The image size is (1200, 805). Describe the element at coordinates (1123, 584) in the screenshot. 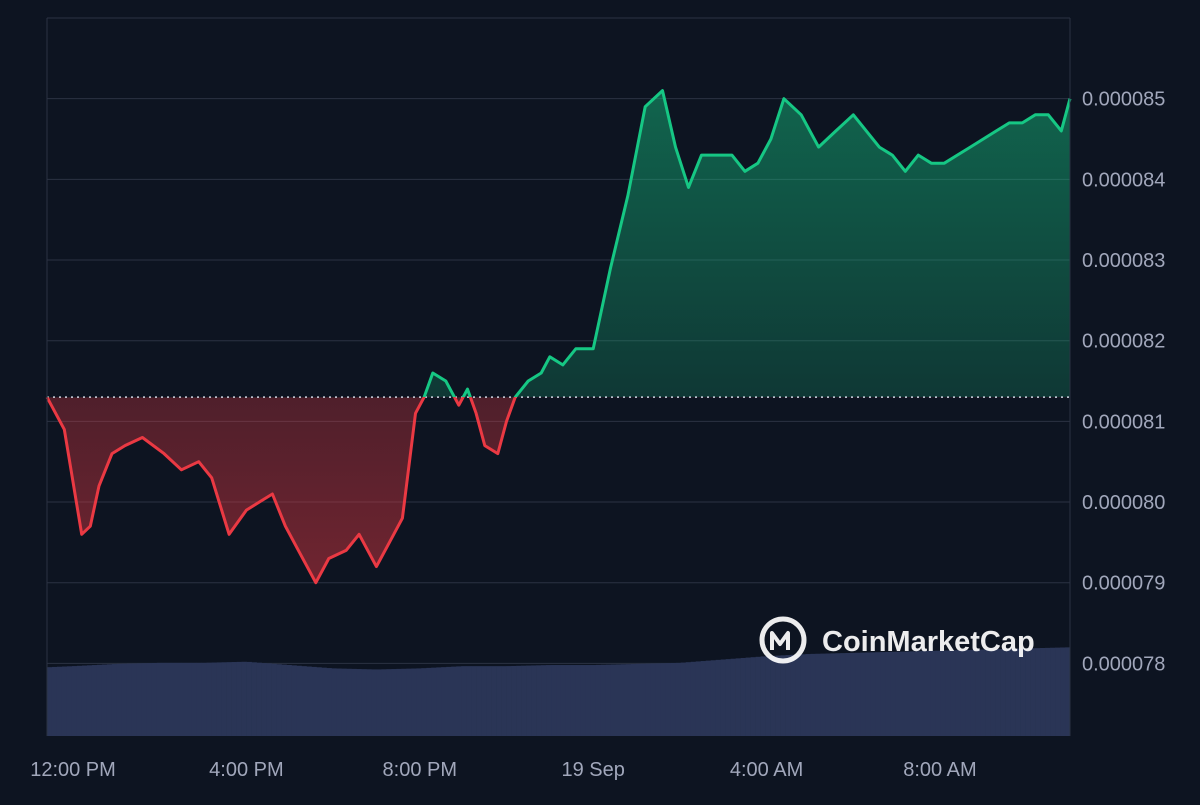

I see `y-tick-label: 0.000079` at that location.